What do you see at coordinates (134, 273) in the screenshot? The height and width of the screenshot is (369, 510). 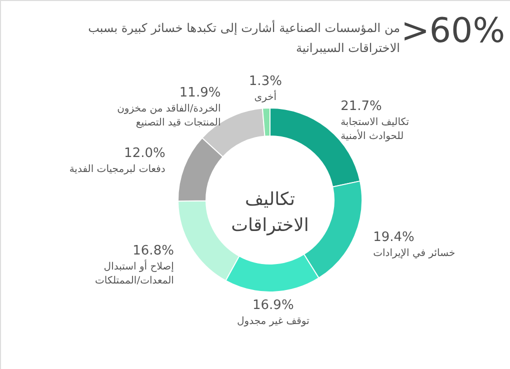 I see `slice-label: إصلاح أو استبدال المعدات/الممتلكات` at bounding box center [134, 273].